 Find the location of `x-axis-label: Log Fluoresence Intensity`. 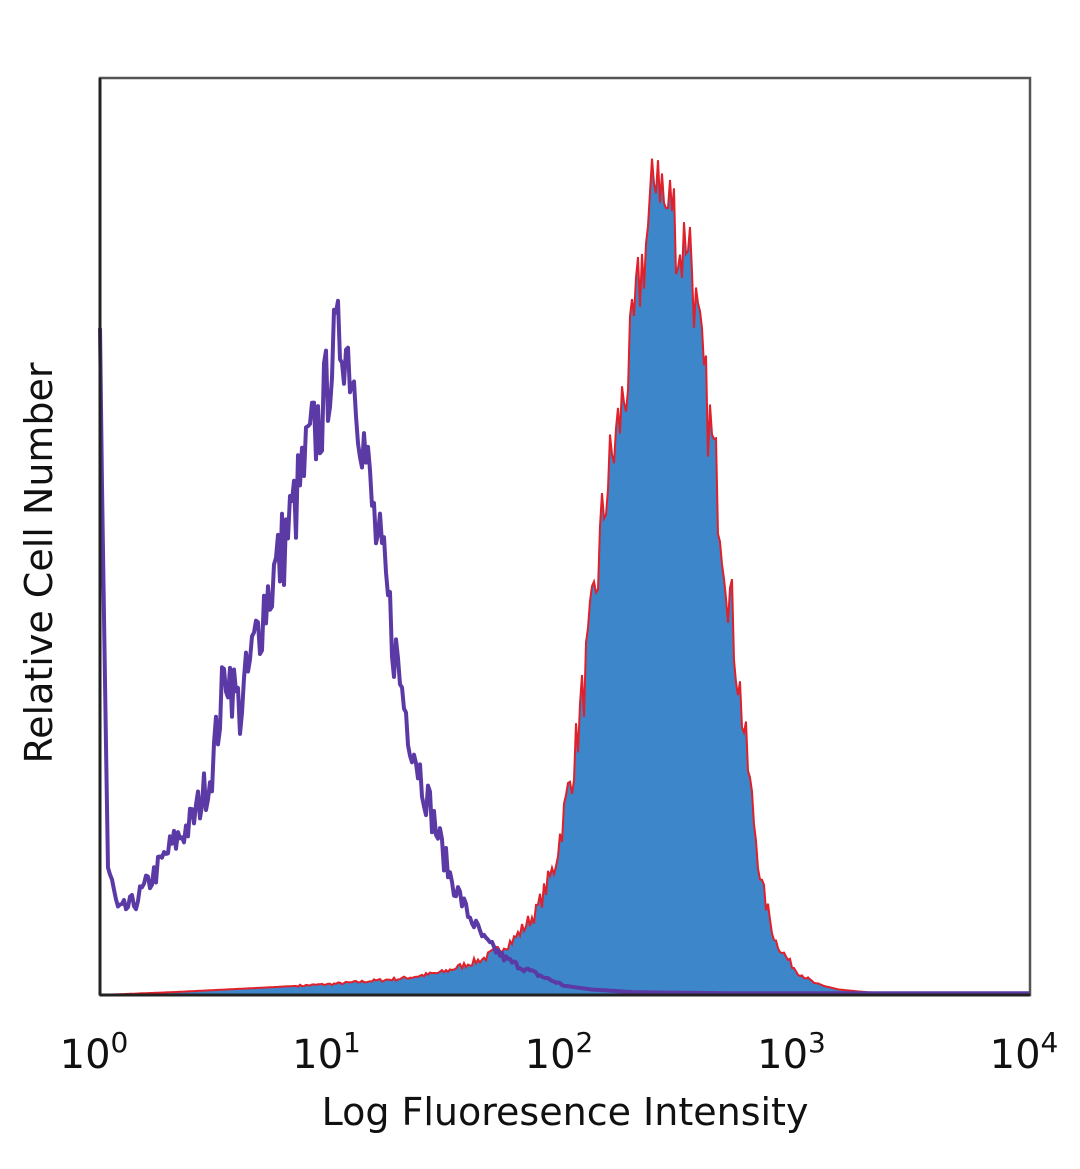

x-axis-label: Log Fluoresence Intensity is located at coordinates (565, 1112).